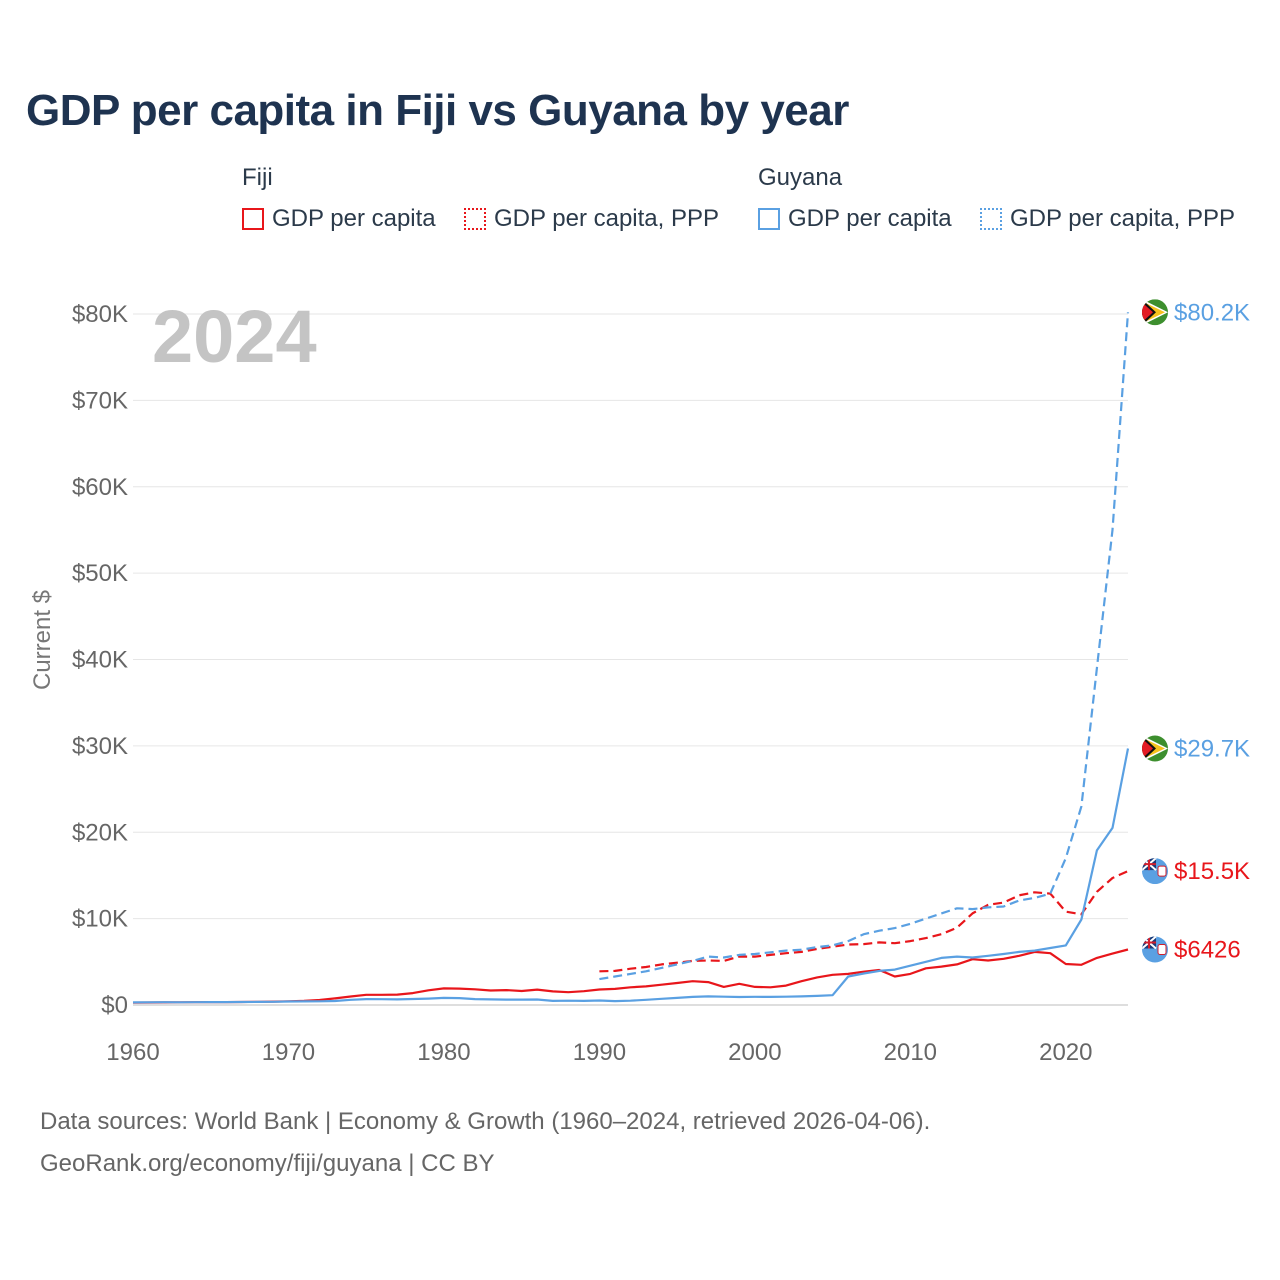 The width and height of the screenshot is (1280, 1280). I want to click on y-tick-label: $40K, so click(100, 660).